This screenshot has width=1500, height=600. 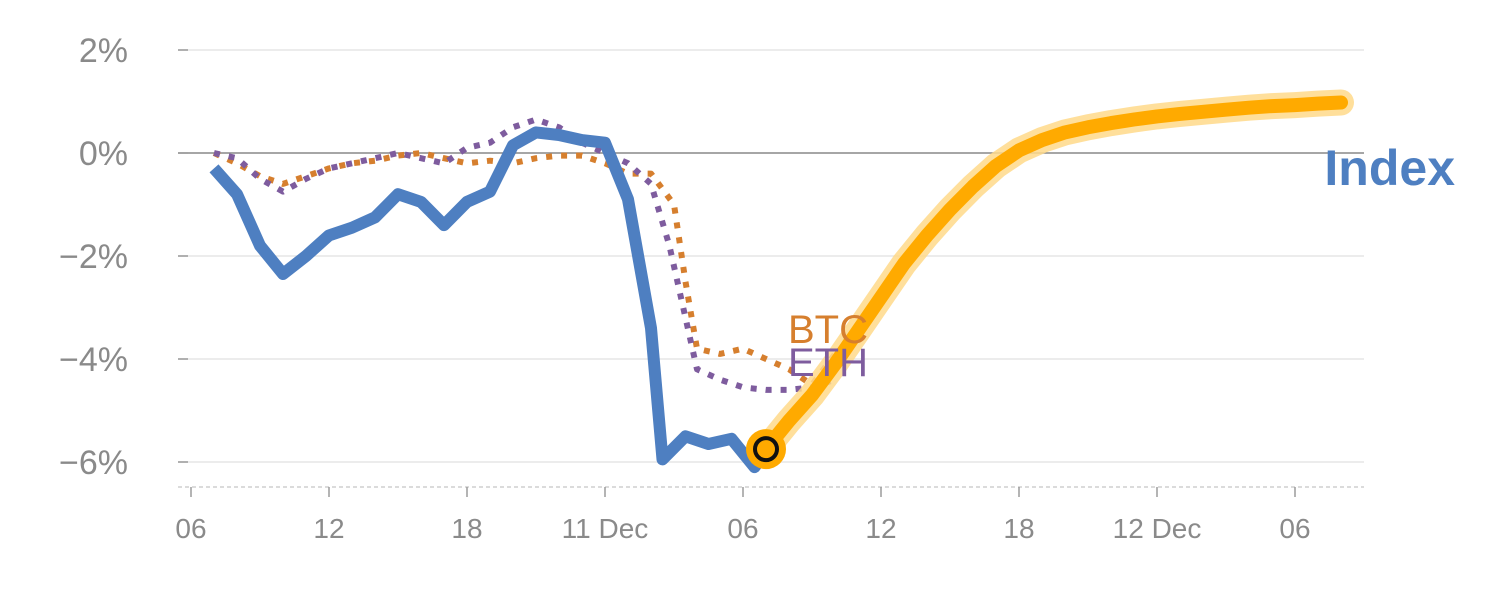 I want to click on y-tick-label: −4%, so click(x=93, y=360).